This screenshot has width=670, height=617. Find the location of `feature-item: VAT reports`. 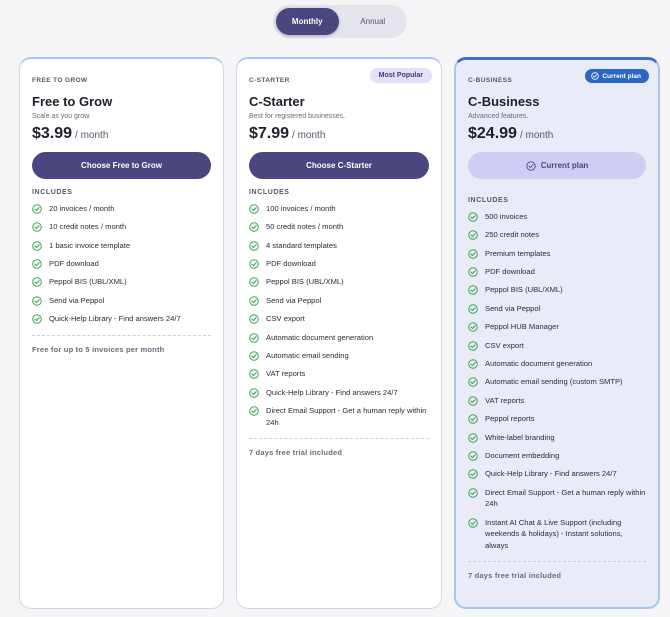

feature-item: VAT reports is located at coordinates (339, 374).